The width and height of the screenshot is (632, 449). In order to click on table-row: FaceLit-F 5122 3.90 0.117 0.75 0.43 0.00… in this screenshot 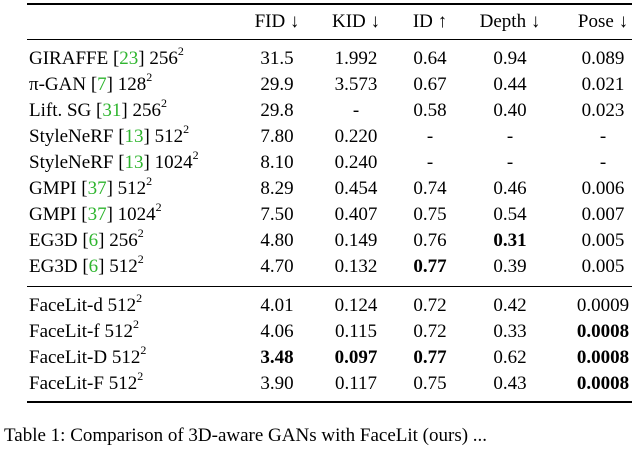, I will do `click(316, 382)`.